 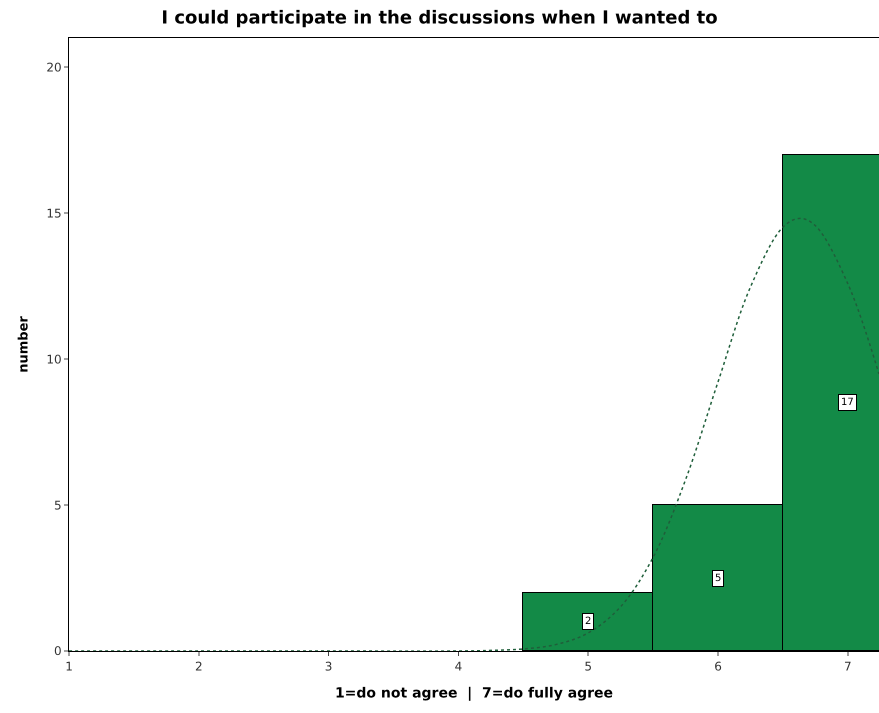 I want to click on x-tick-label: 4, so click(x=458, y=666).